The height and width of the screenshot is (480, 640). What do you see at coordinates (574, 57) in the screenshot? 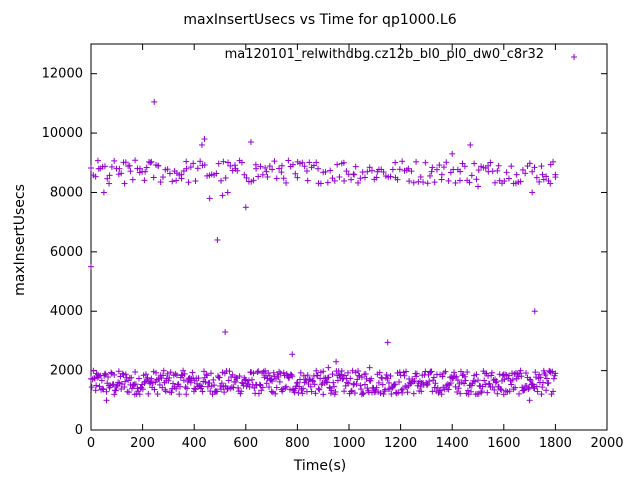
I see `legend-marker` at bounding box center [574, 57].